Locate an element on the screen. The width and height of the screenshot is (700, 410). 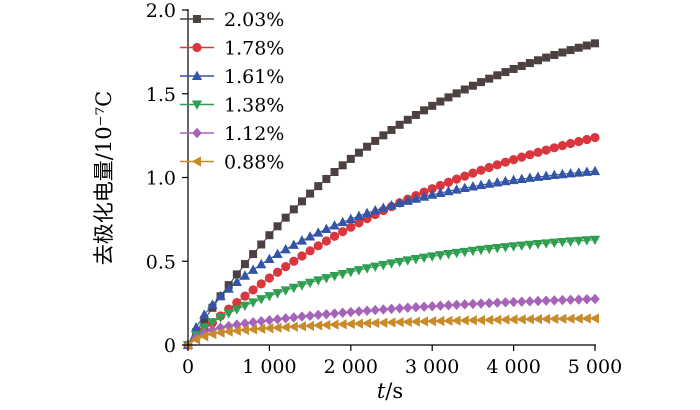
legend-item: 1.61% is located at coordinates (232, 77).